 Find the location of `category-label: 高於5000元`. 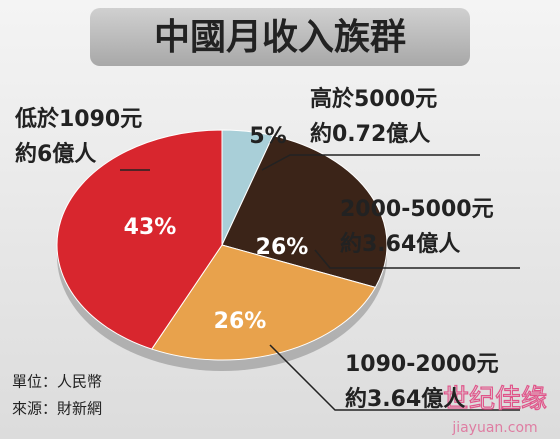

category-label: 高於5000元 is located at coordinates (373, 99).